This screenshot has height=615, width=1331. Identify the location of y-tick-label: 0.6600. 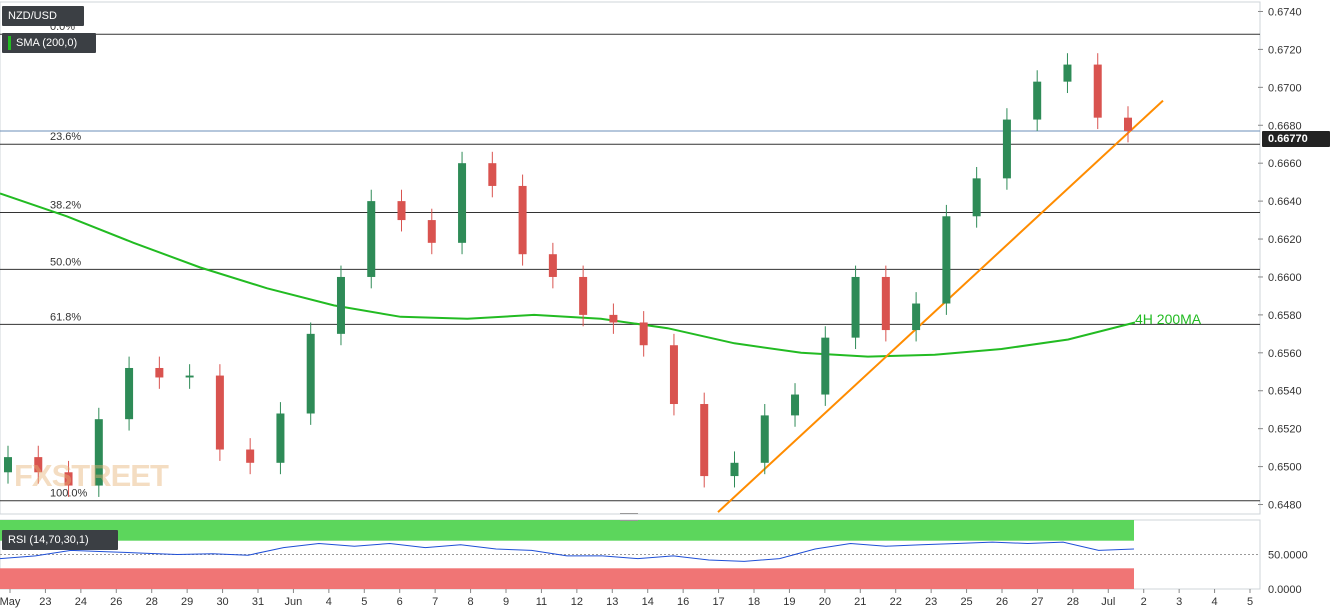
(1285, 278).